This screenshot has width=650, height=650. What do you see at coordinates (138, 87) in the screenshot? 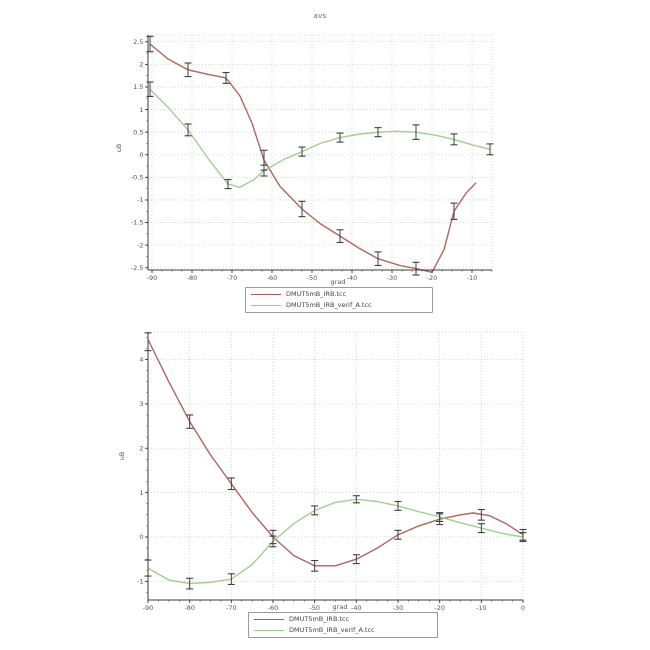
I see `svg-text: 1.5` at bounding box center [138, 87].